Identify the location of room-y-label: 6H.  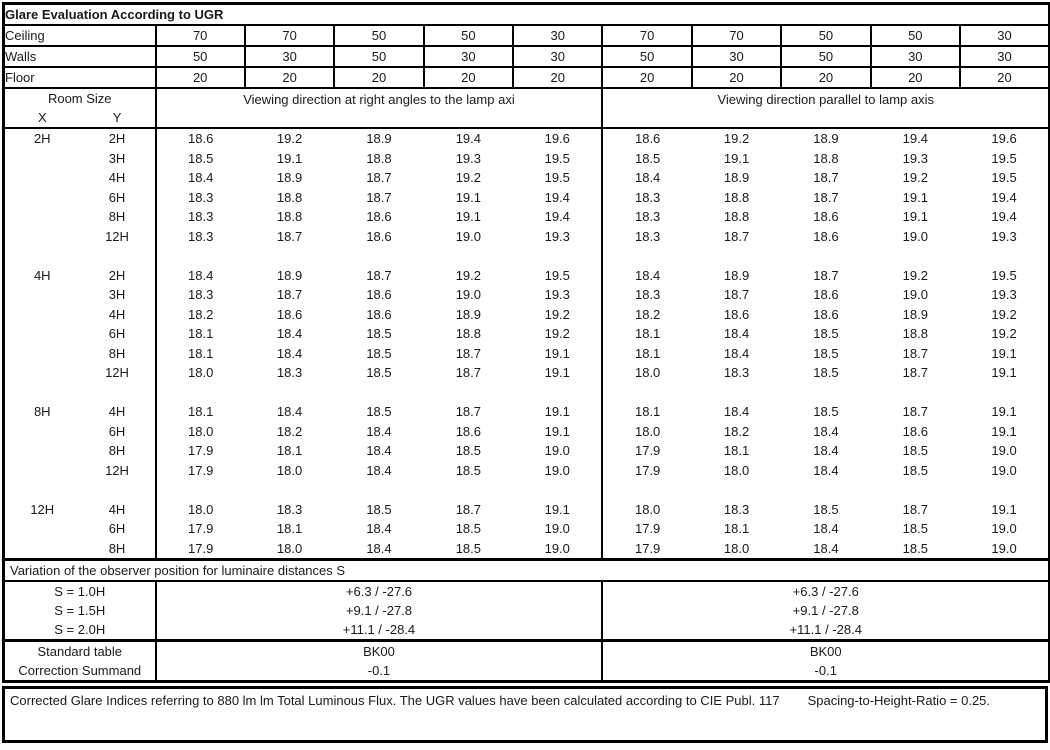
(118, 197).